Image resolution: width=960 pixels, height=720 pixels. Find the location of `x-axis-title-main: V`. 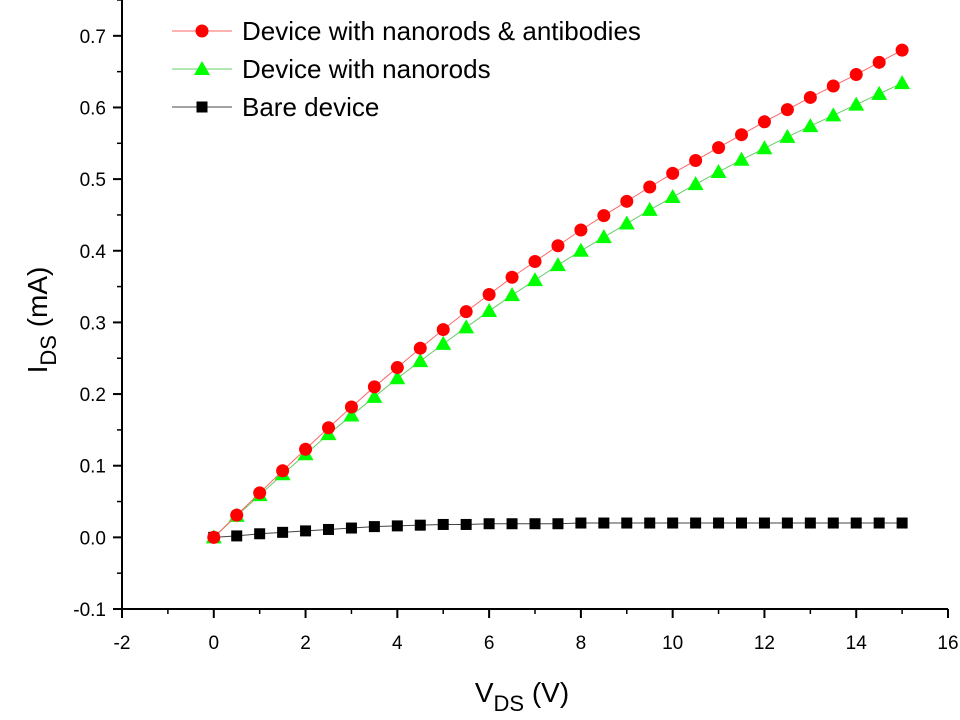

x-axis-title-main: V is located at coordinates (484, 692).